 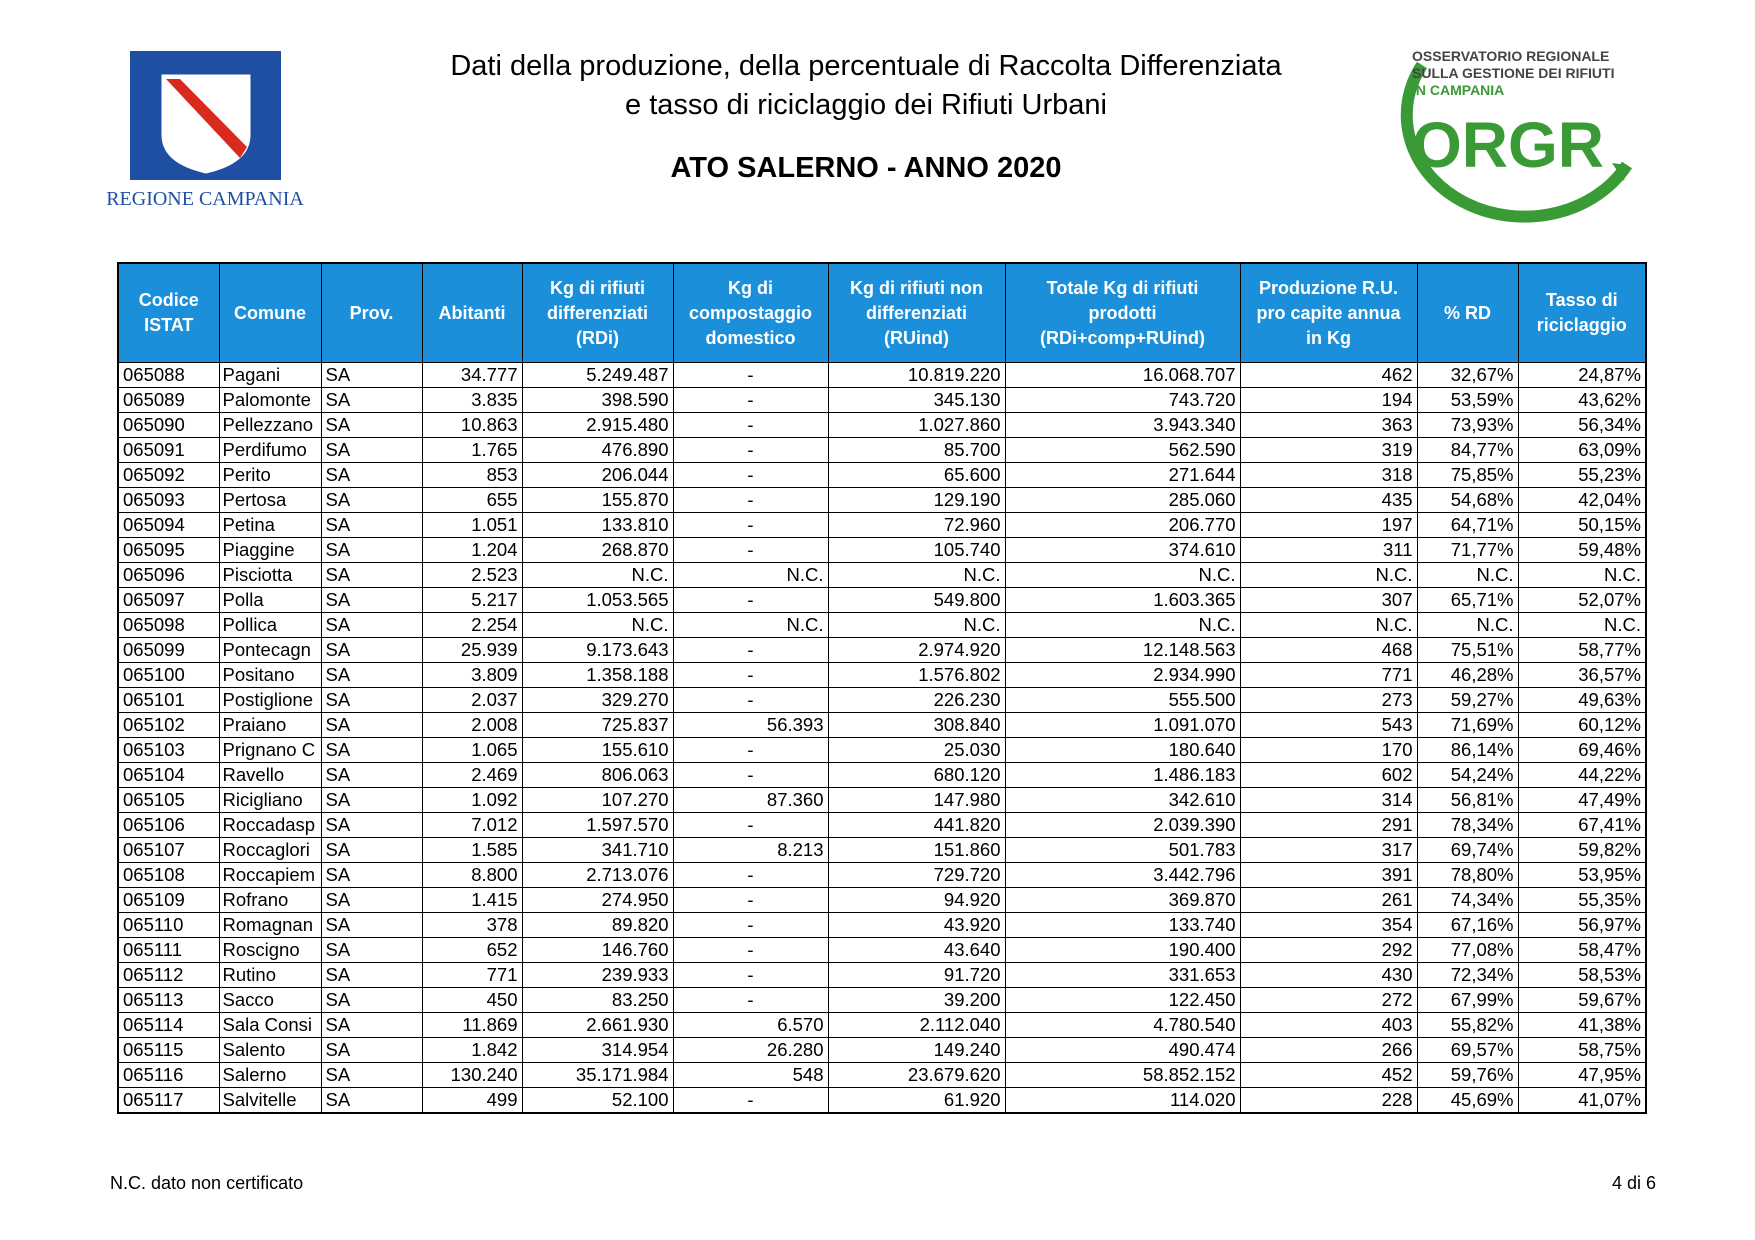 What do you see at coordinates (597, 950) in the screenshot?
I see `table-cell: 146.760` at bounding box center [597, 950].